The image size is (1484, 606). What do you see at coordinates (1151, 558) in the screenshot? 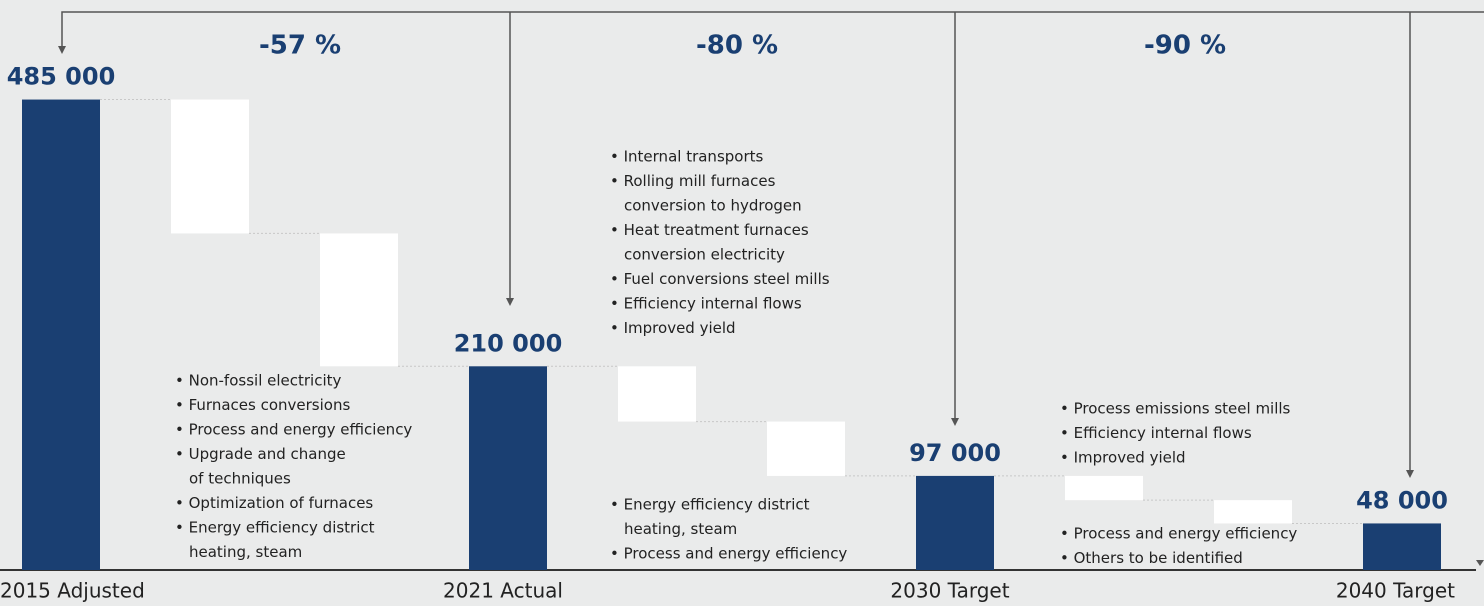
I see `note-line: • Others to be identified` at bounding box center [1151, 558].